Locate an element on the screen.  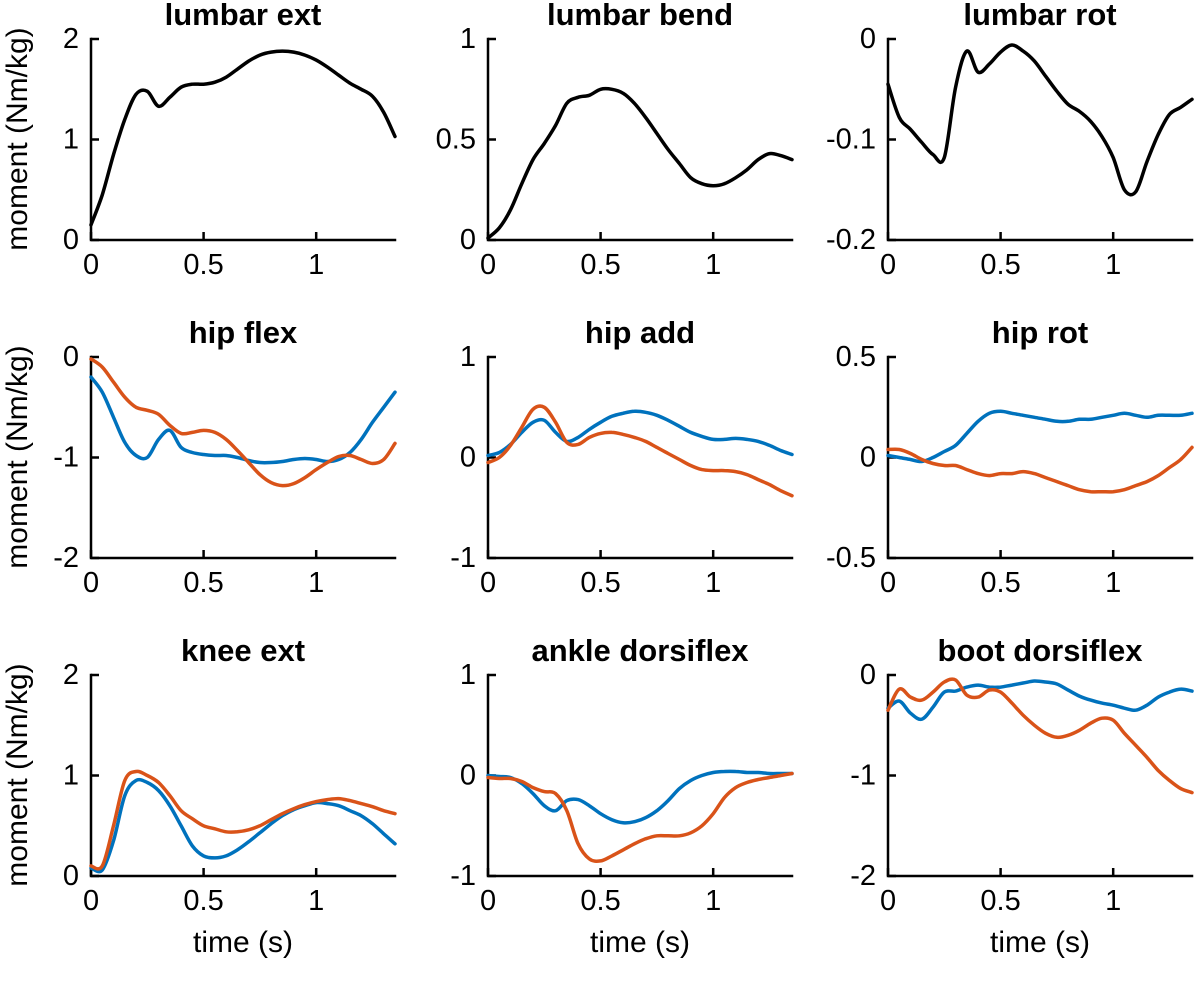
plot-area: 0 0.5 1-0.500.5 is located at coordinates (1010, 470).